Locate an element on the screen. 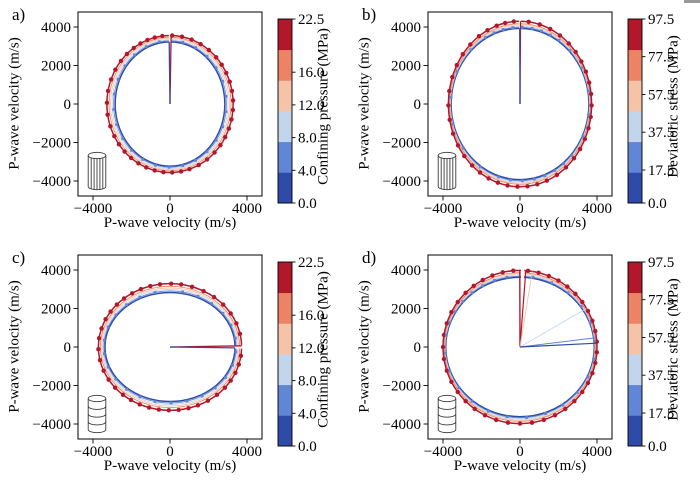 The height and width of the screenshot is (486, 700). panel-label-d: d) is located at coordinates (369, 257).